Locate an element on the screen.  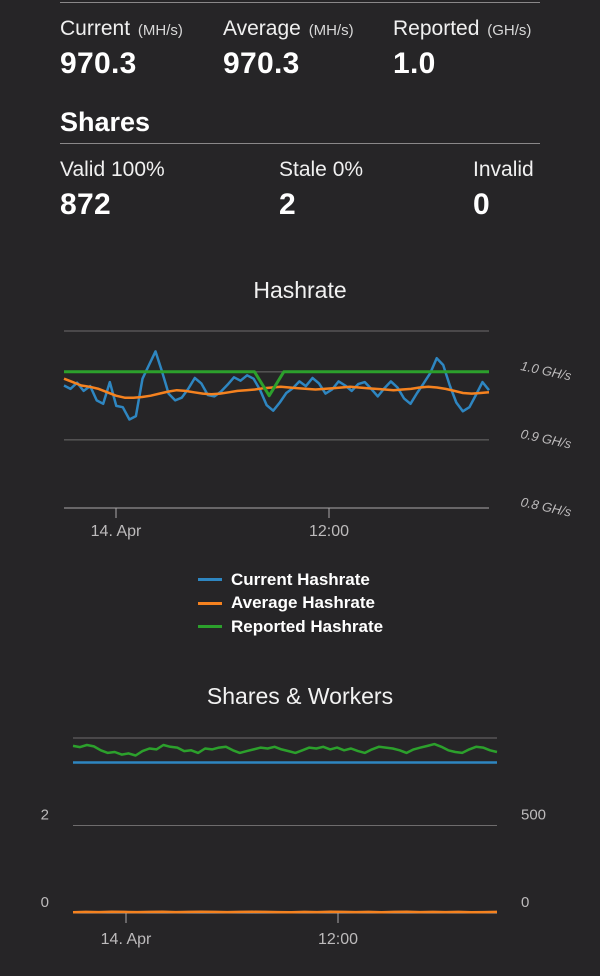
reported-value: 1.0 is located at coordinates (414, 63).